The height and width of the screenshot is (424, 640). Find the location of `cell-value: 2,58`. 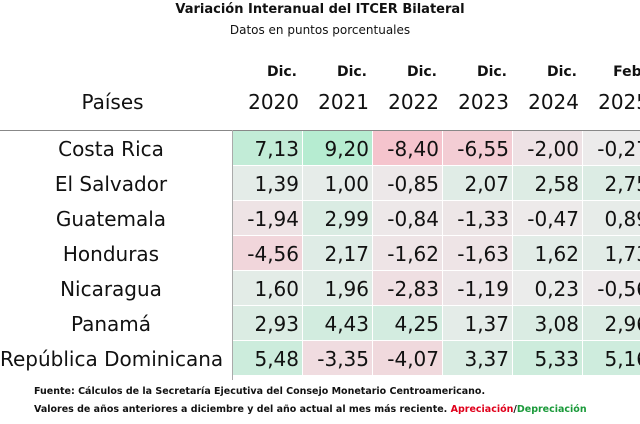

cell-value: 2,58 is located at coordinates (556, 184).